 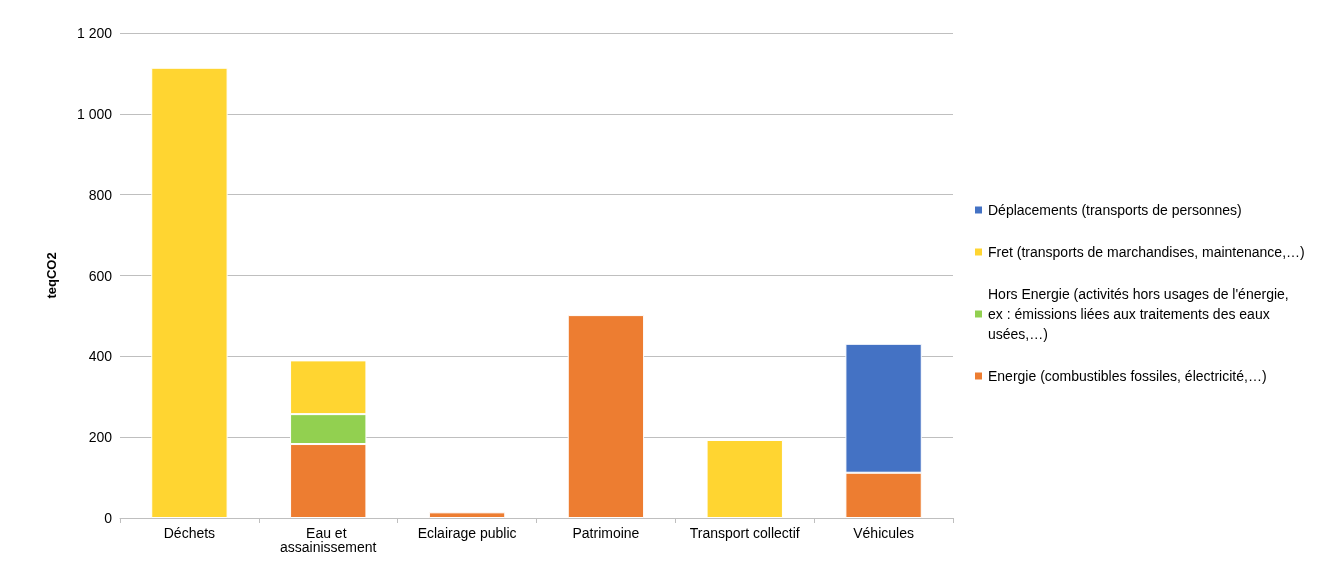 What do you see at coordinates (606, 533) in the screenshot?
I see `x-tick-label: Patrimoine` at bounding box center [606, 533].